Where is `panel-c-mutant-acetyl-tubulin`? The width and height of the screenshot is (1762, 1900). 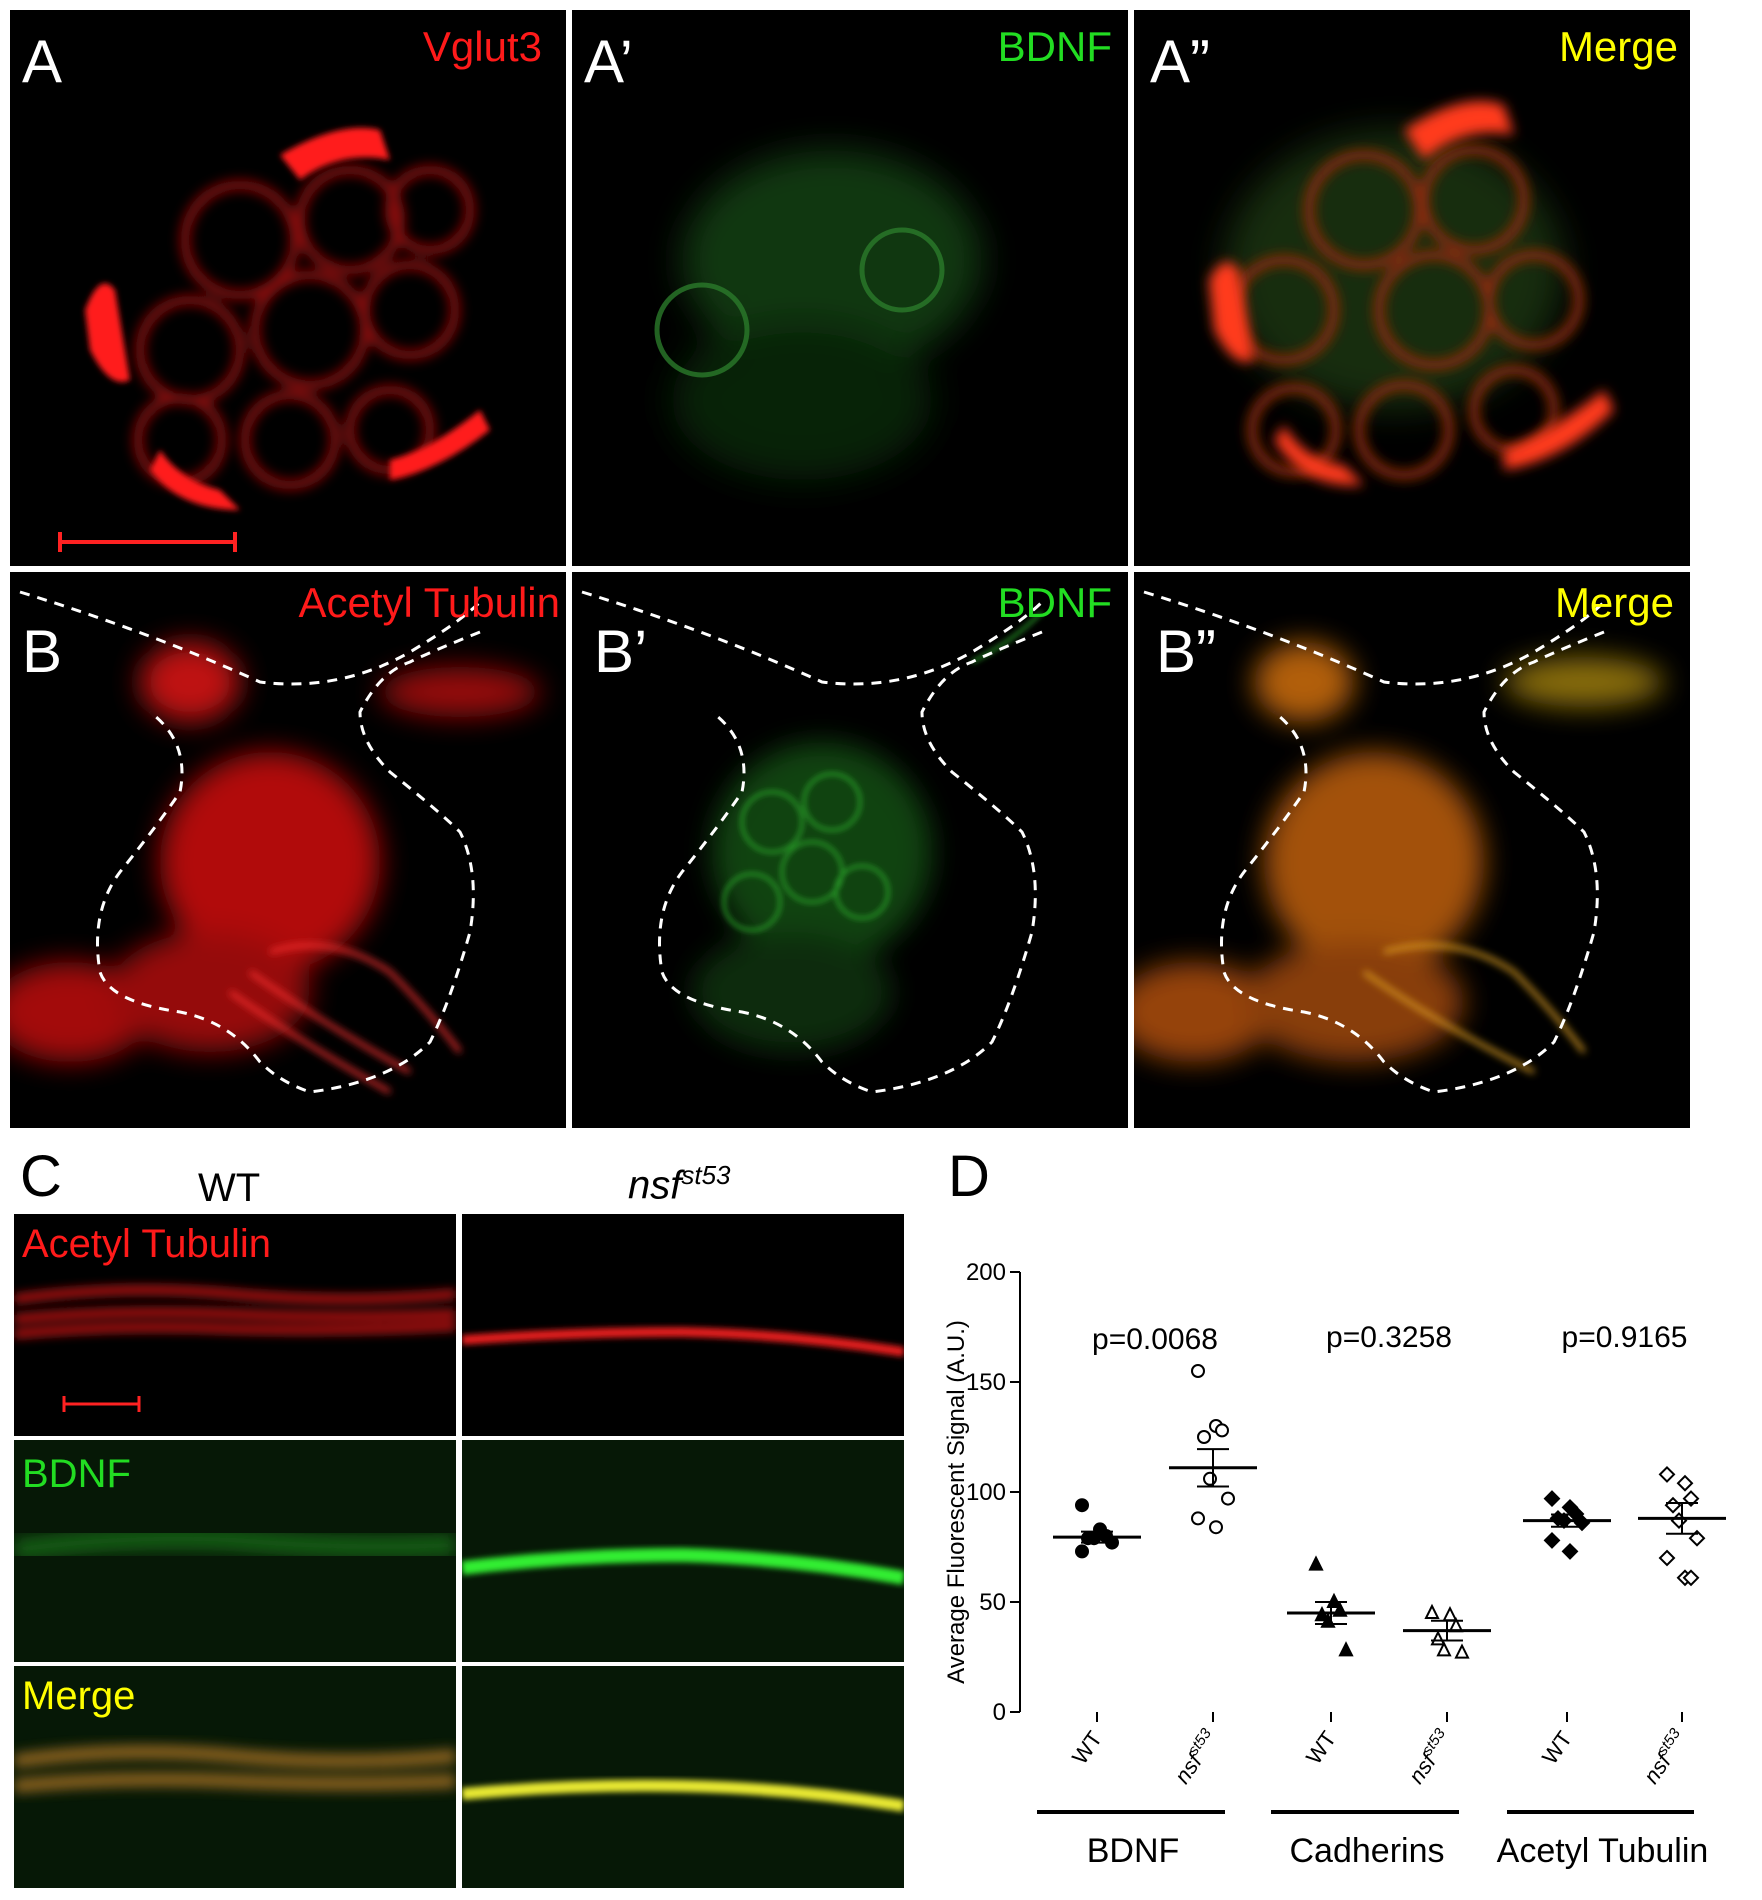 panel-c-mutant-acetyl-tubulin is located at coordinates (683, 1325).